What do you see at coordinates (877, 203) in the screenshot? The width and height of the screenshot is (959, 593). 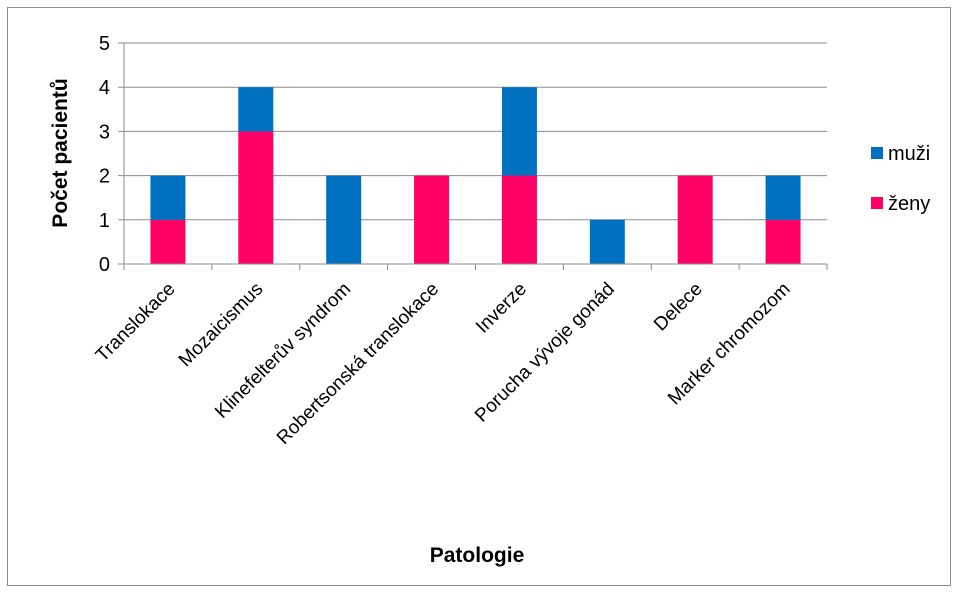 I see `legend-swatch-zeny` at bounding box center [877, 203].